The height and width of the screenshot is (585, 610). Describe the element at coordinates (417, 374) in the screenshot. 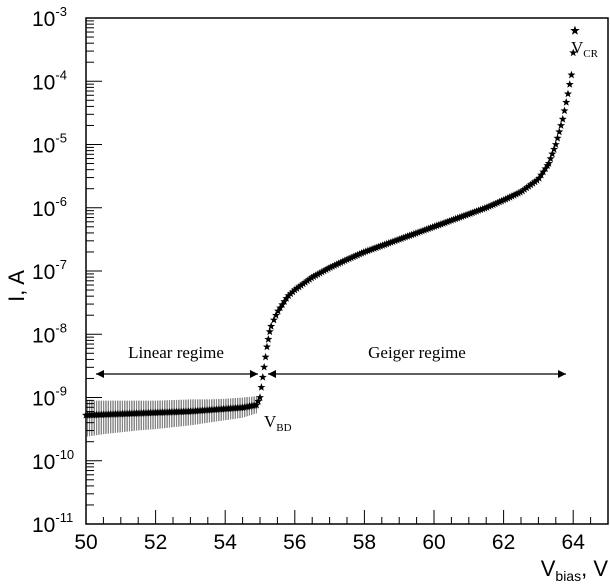

I see `geiger-regime-arrow` at that location.